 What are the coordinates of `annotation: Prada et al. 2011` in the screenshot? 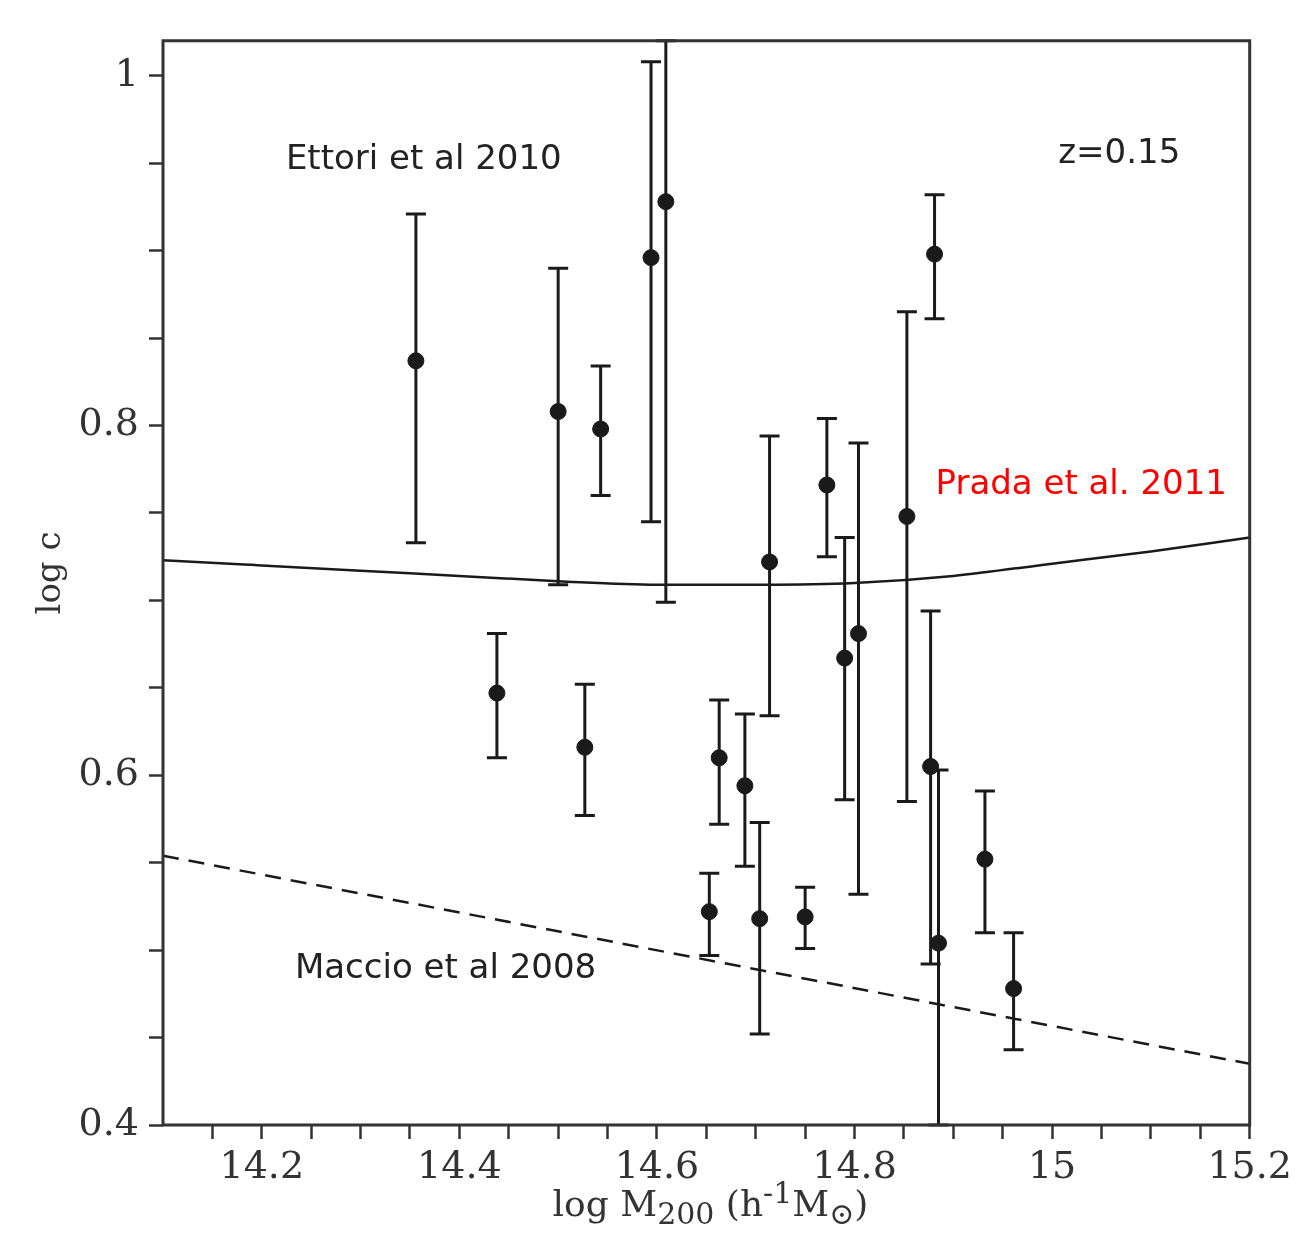 It's located at (1081, 482).